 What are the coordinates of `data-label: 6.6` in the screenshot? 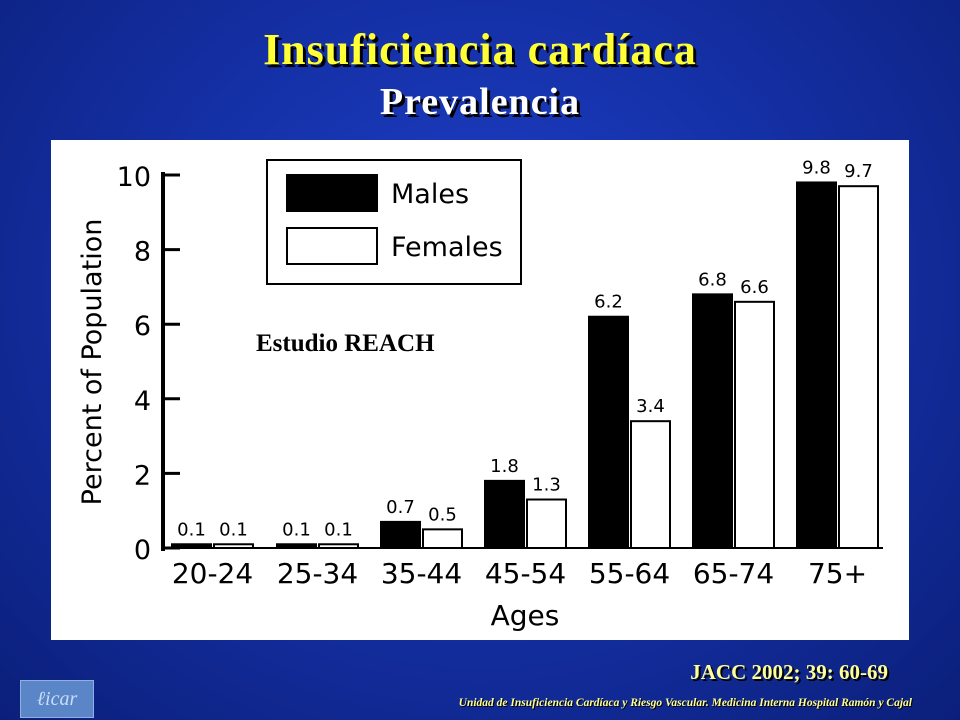 It's located at (754, 287).